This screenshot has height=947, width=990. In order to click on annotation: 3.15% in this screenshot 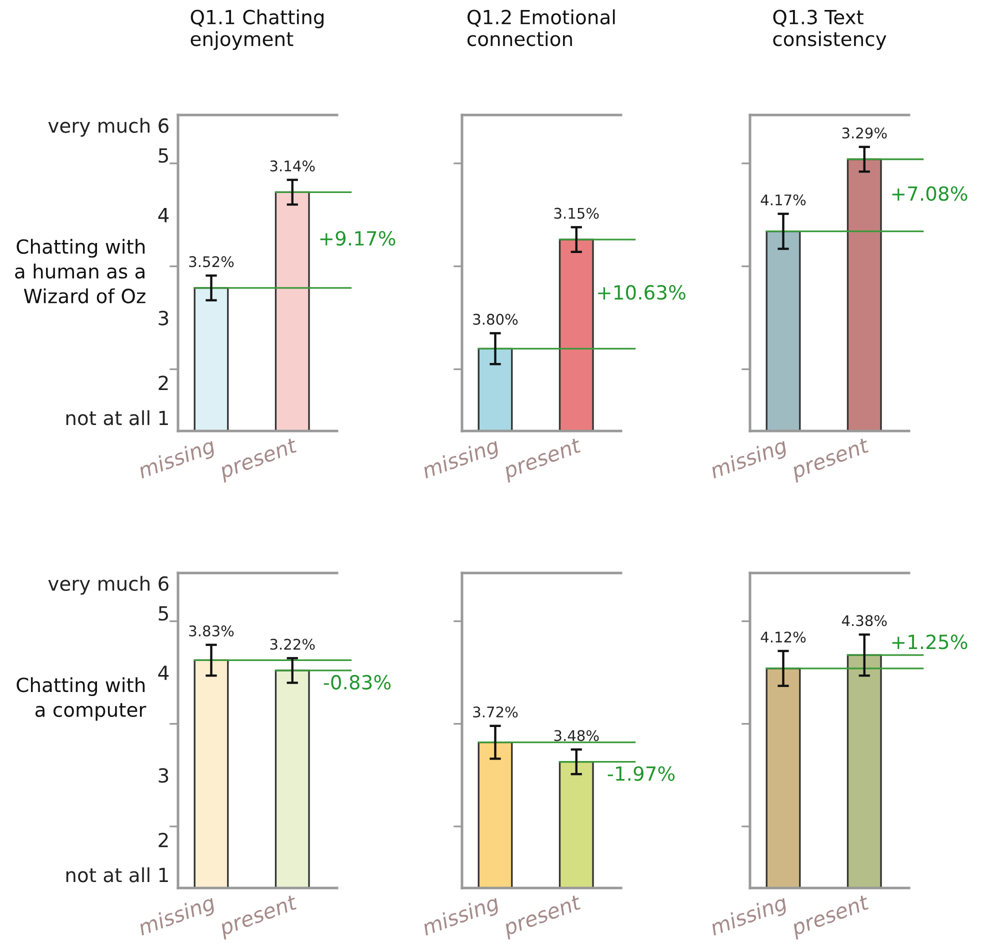, I will do `click(576, 213)`.